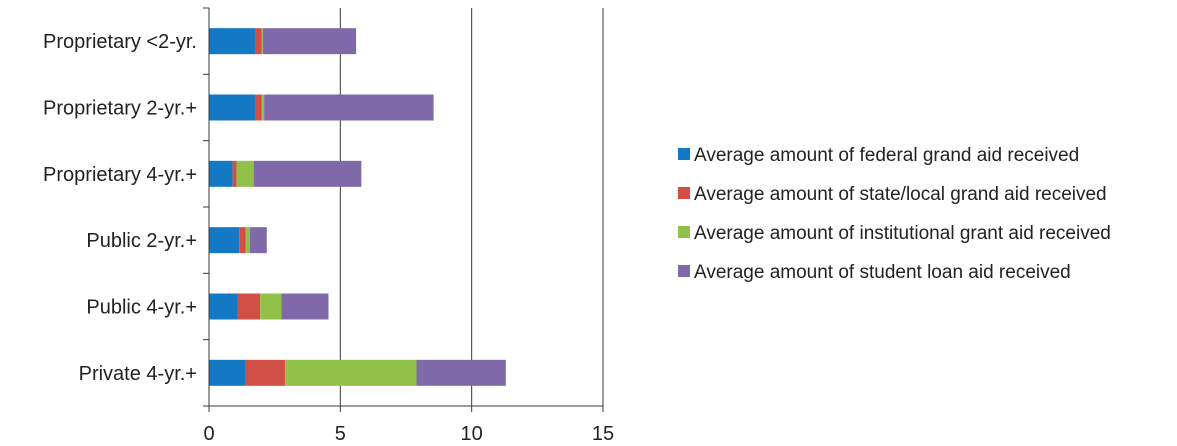 This screenshot has height=446, width=1177. Describe the element at coordinates (603, 434) in the screenshot. I see `x-tick-label: 15` at that location.